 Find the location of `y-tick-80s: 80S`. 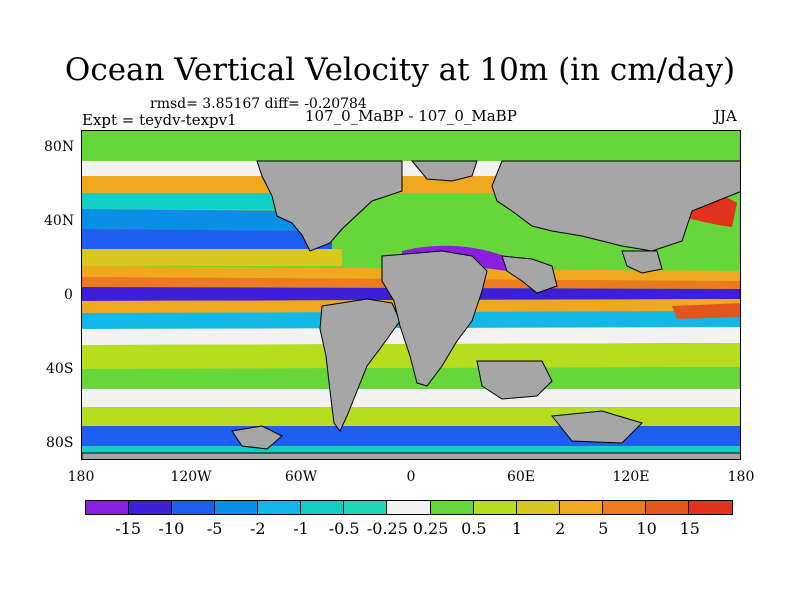

y-tick-80s: 80S is located at coordinates (60, 443).